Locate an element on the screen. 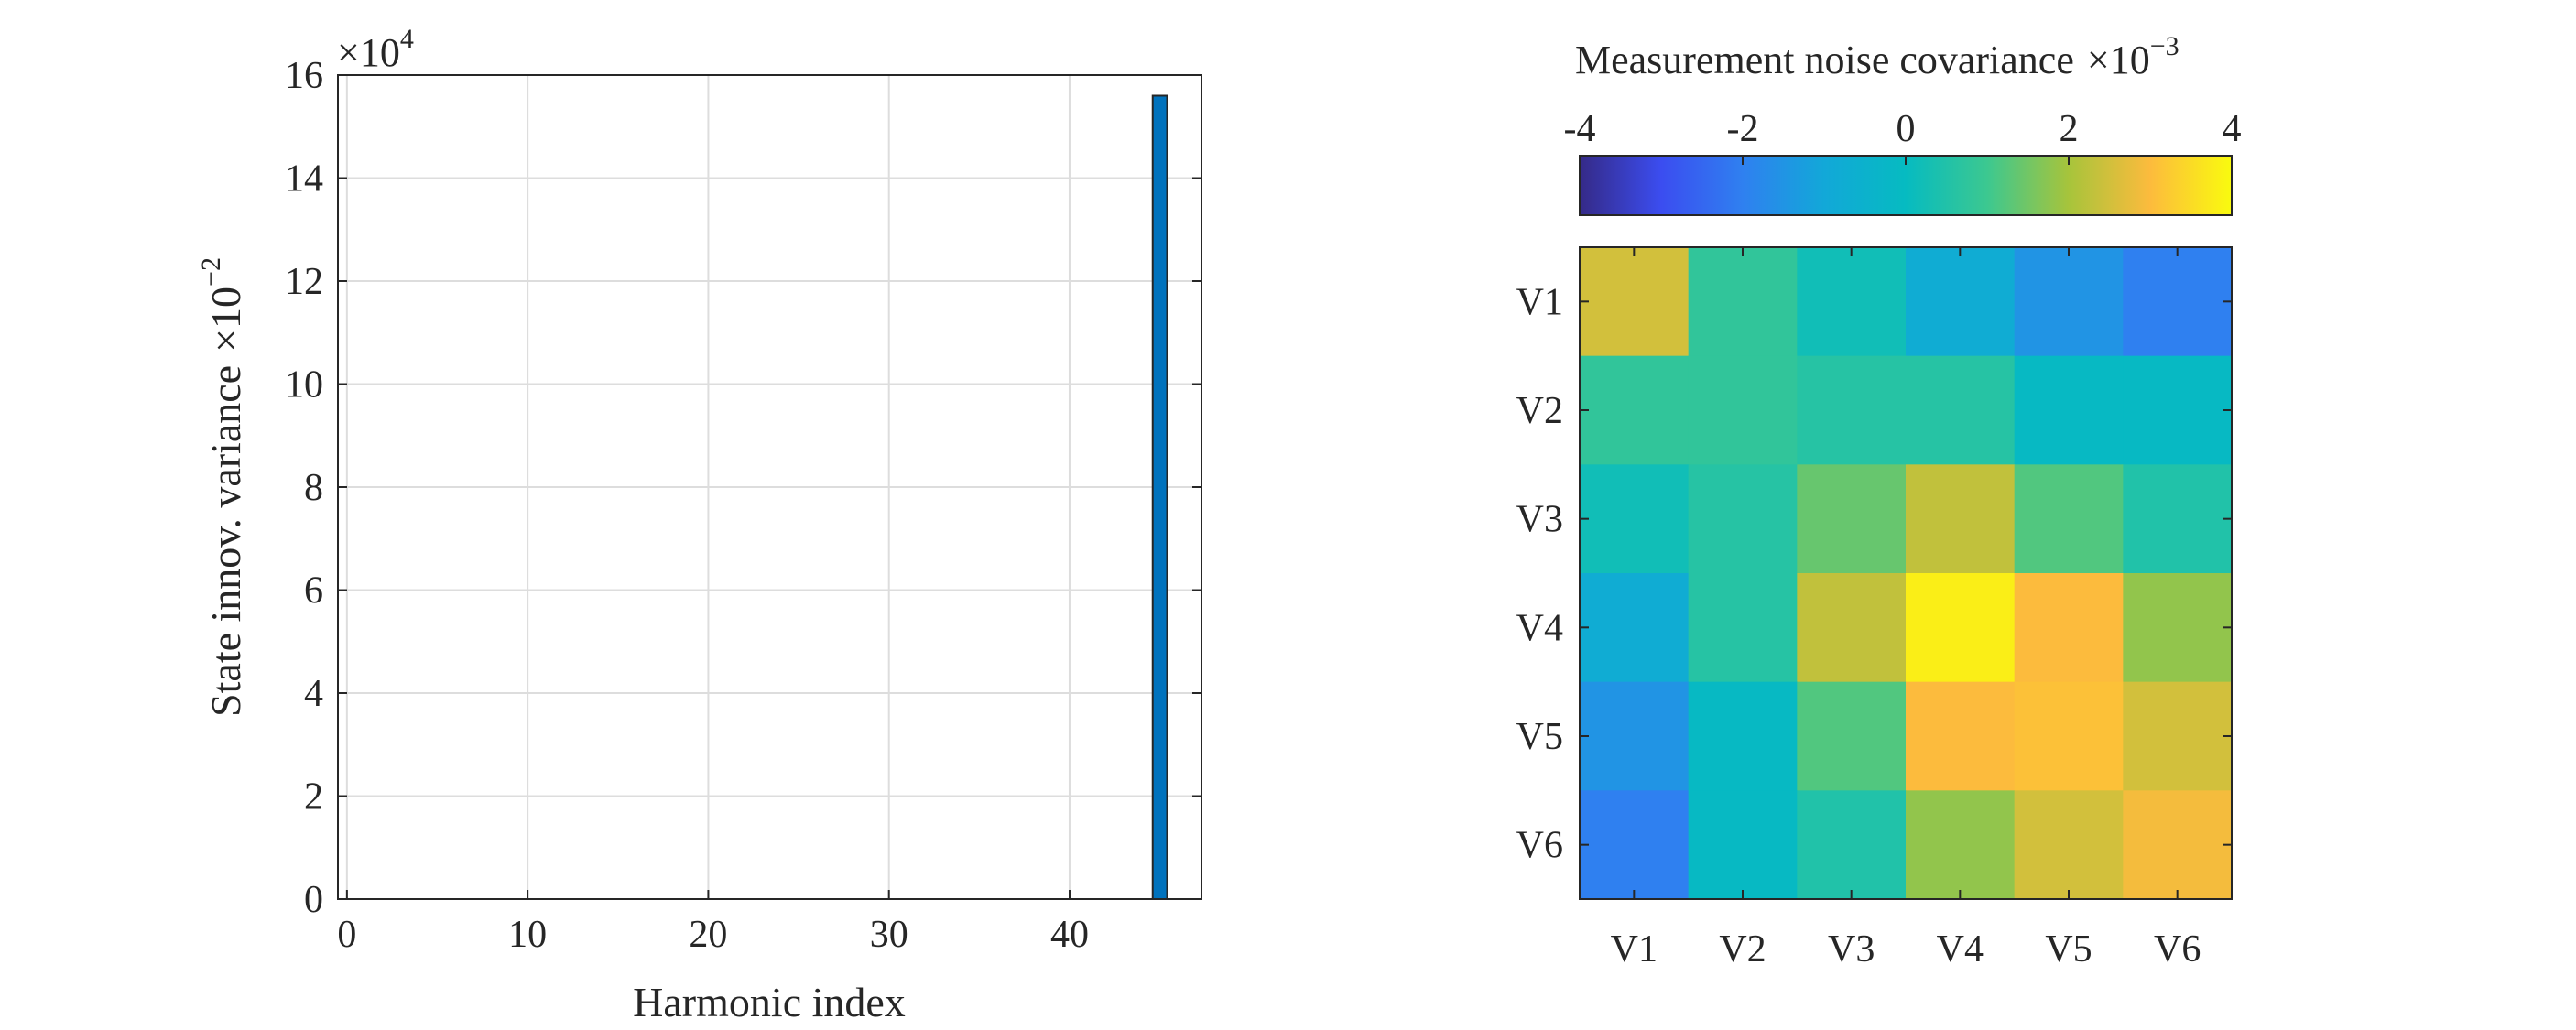  bar is located at coordinates (1159, 497).